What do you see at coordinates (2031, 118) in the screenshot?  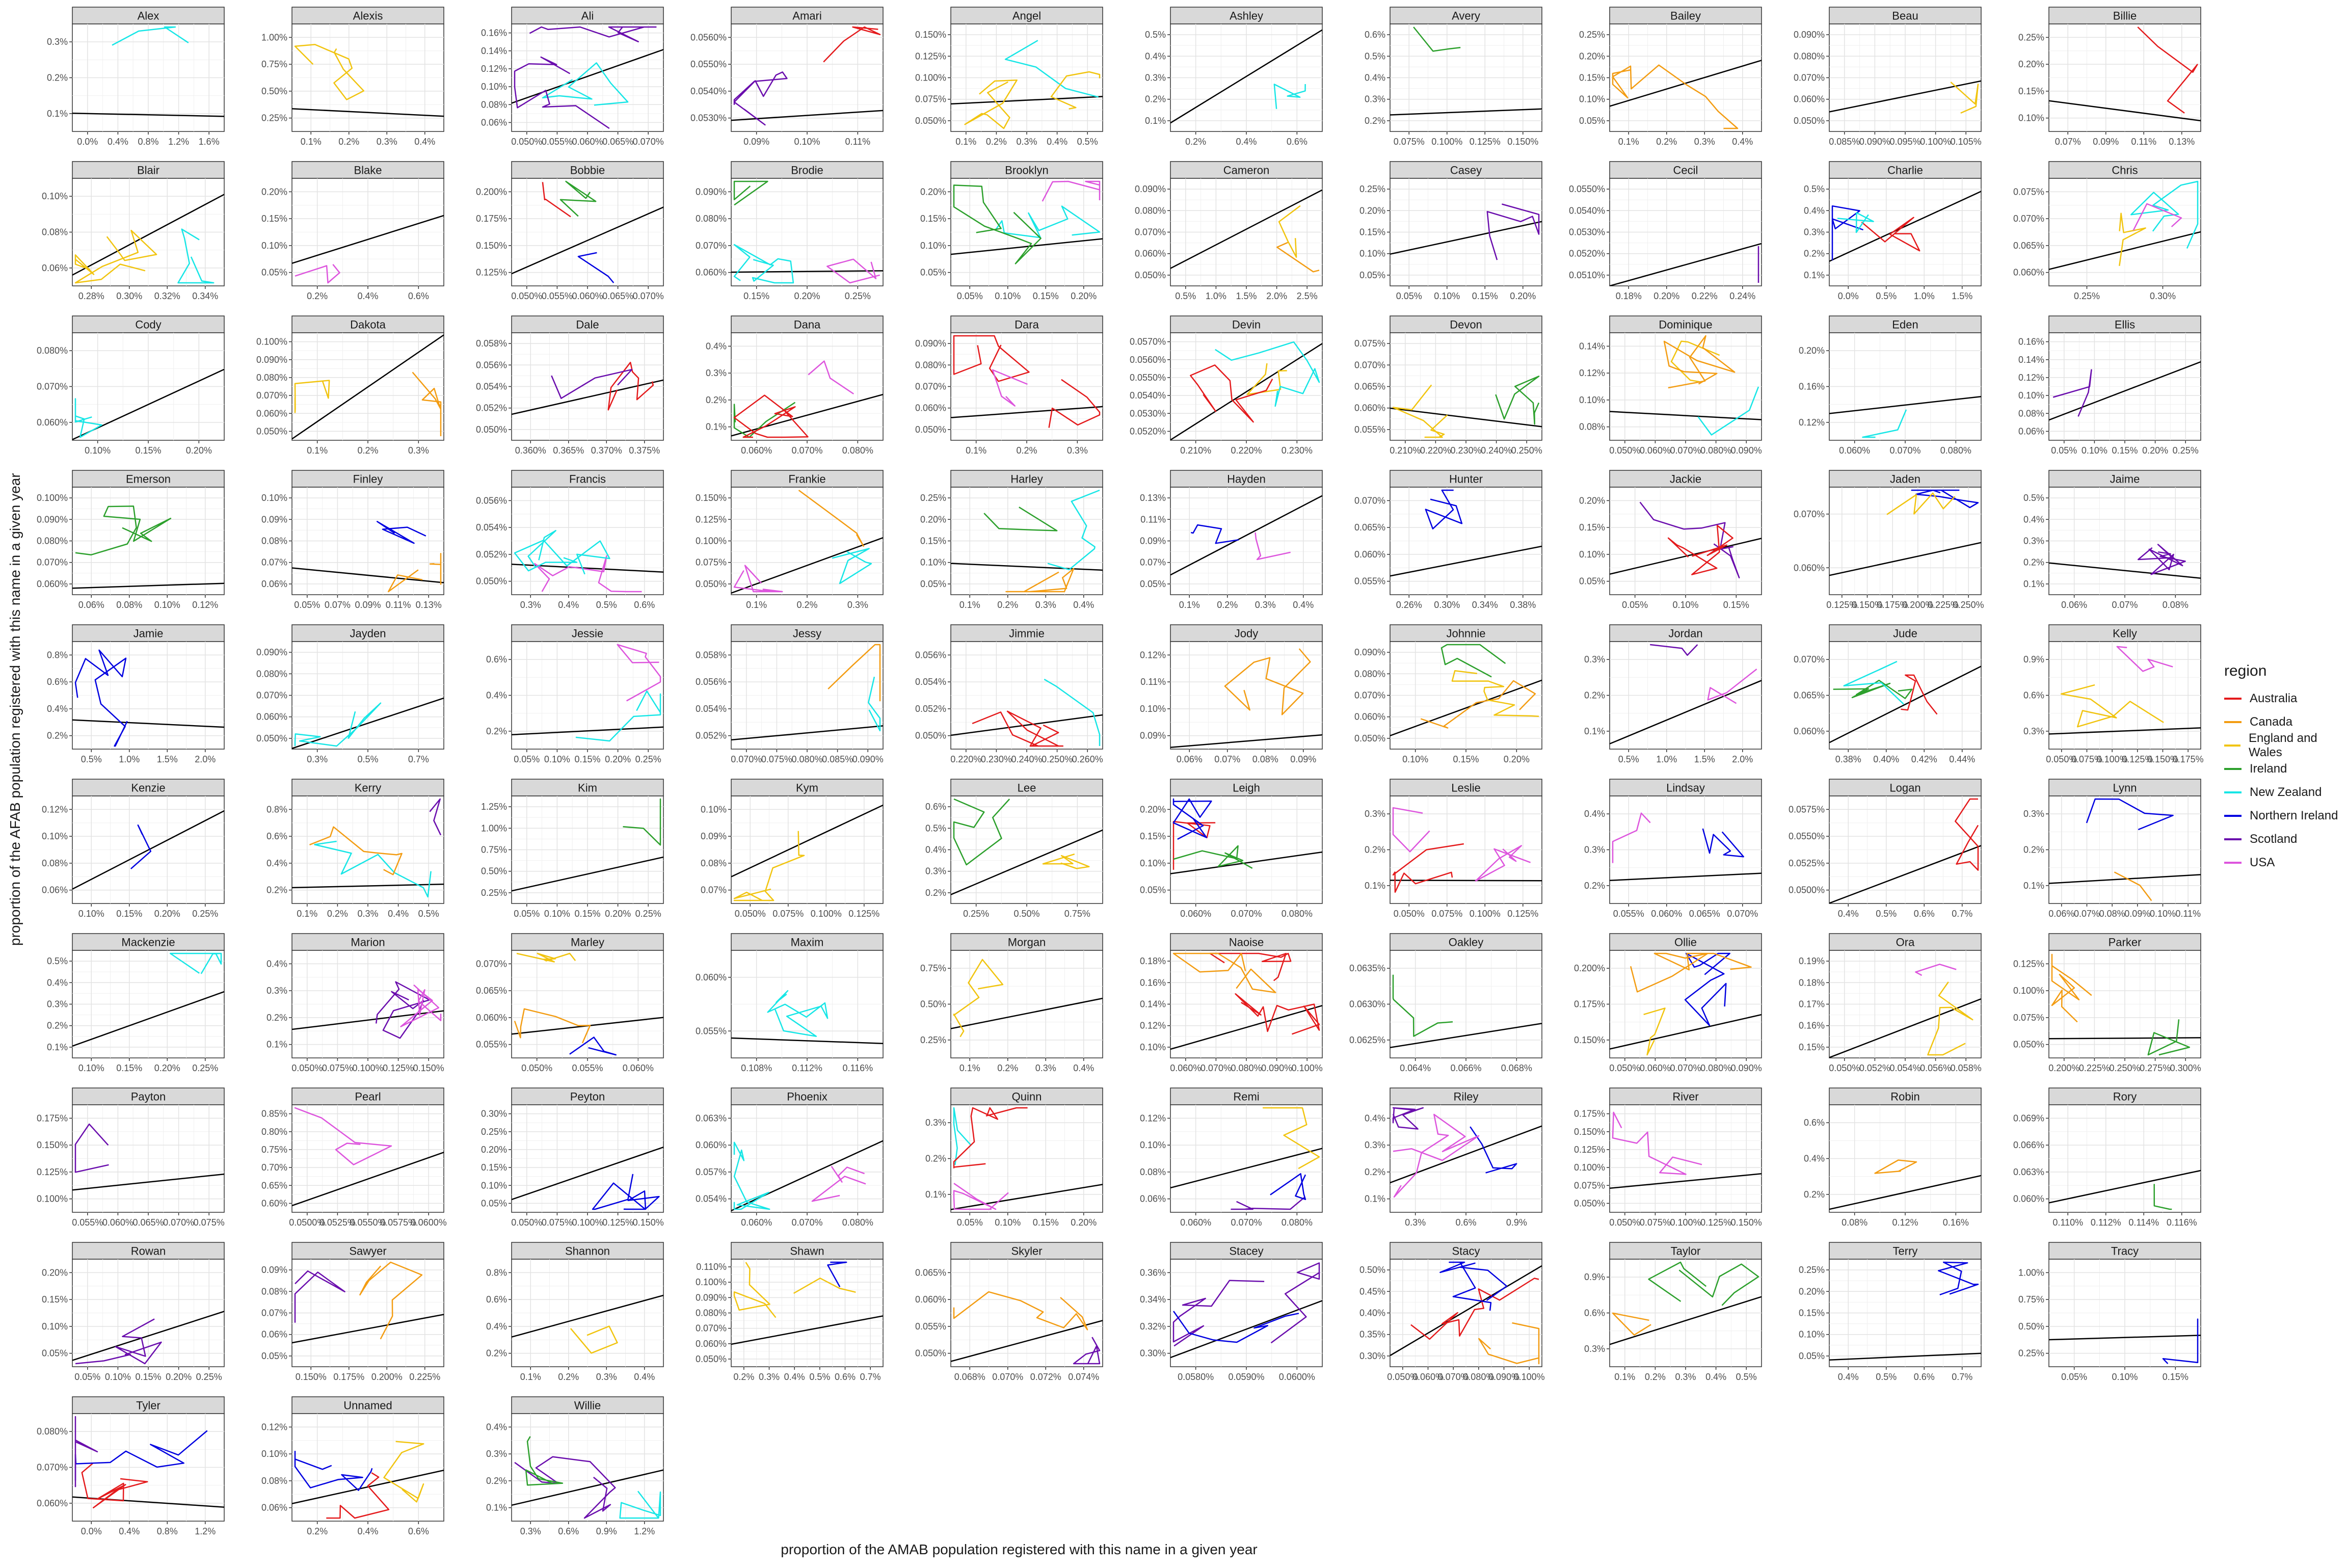 I see `y-tick-label: 0.10%` at bounding box center [2031, 118].